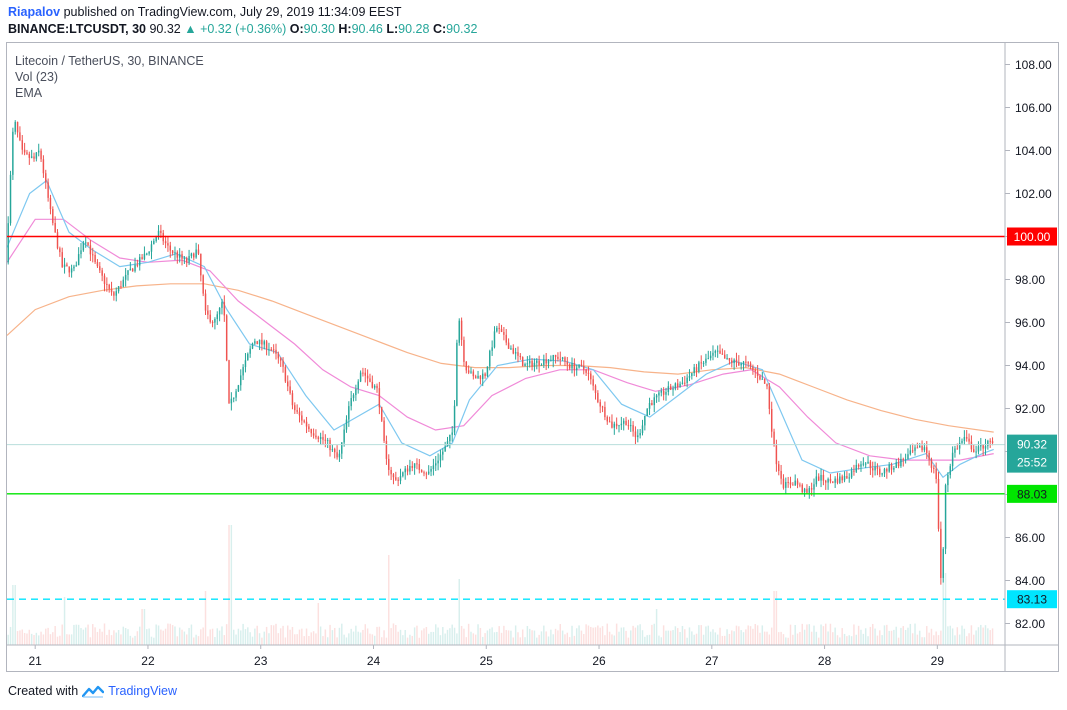 The width and height of the screenshot is (1067, 710). What do you see at coordinates (1030, 366) in the screenshot?
I see `price-tick-label: 94.00` at bounding box center [1030, 366].